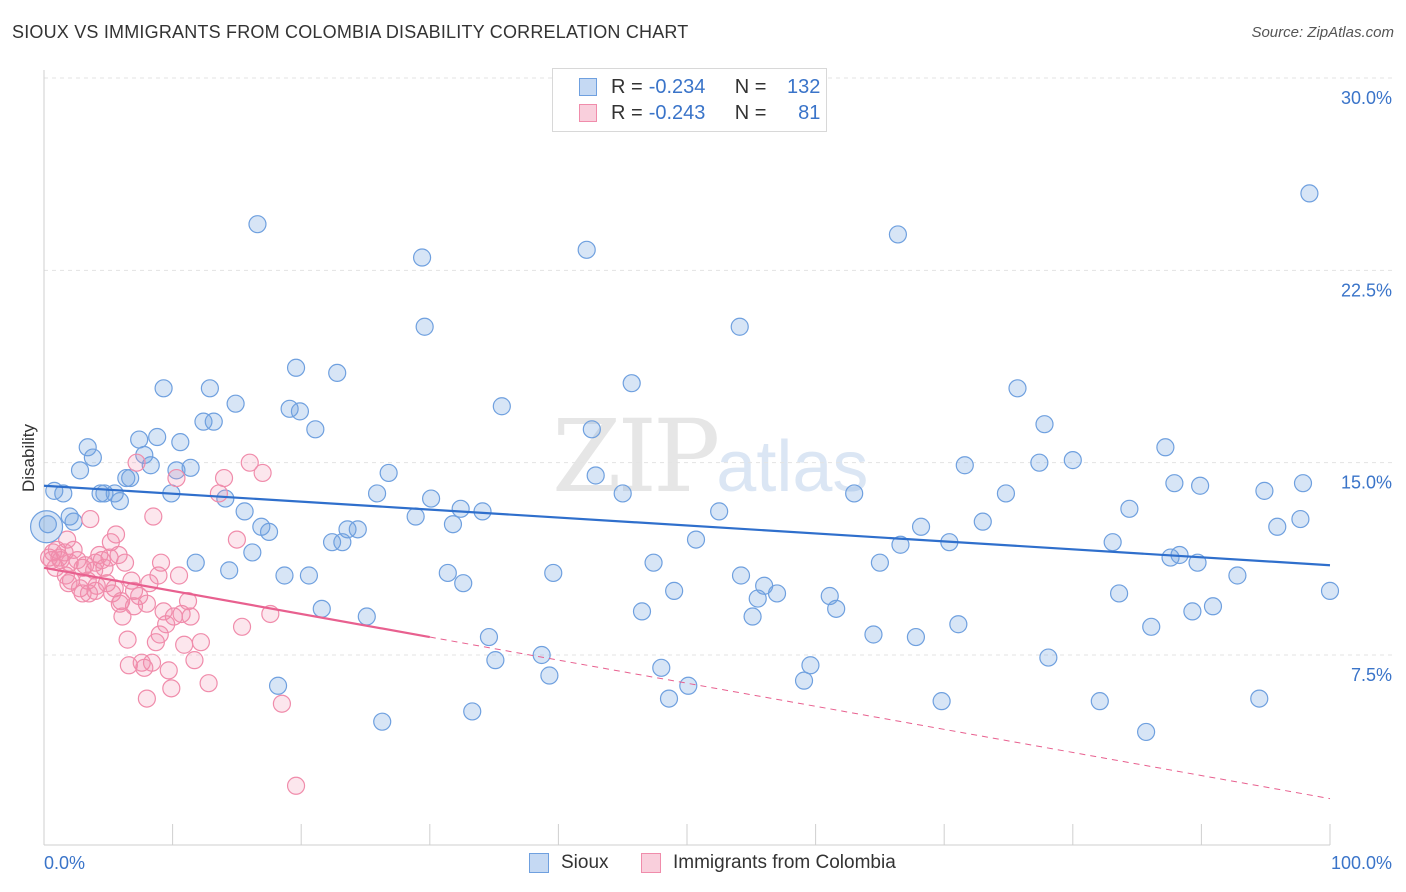 This screenshot has width=1406, height=892. Describe the element at coordinates (627, 86) in the screenshot. I see `r-label: R =` at that location.